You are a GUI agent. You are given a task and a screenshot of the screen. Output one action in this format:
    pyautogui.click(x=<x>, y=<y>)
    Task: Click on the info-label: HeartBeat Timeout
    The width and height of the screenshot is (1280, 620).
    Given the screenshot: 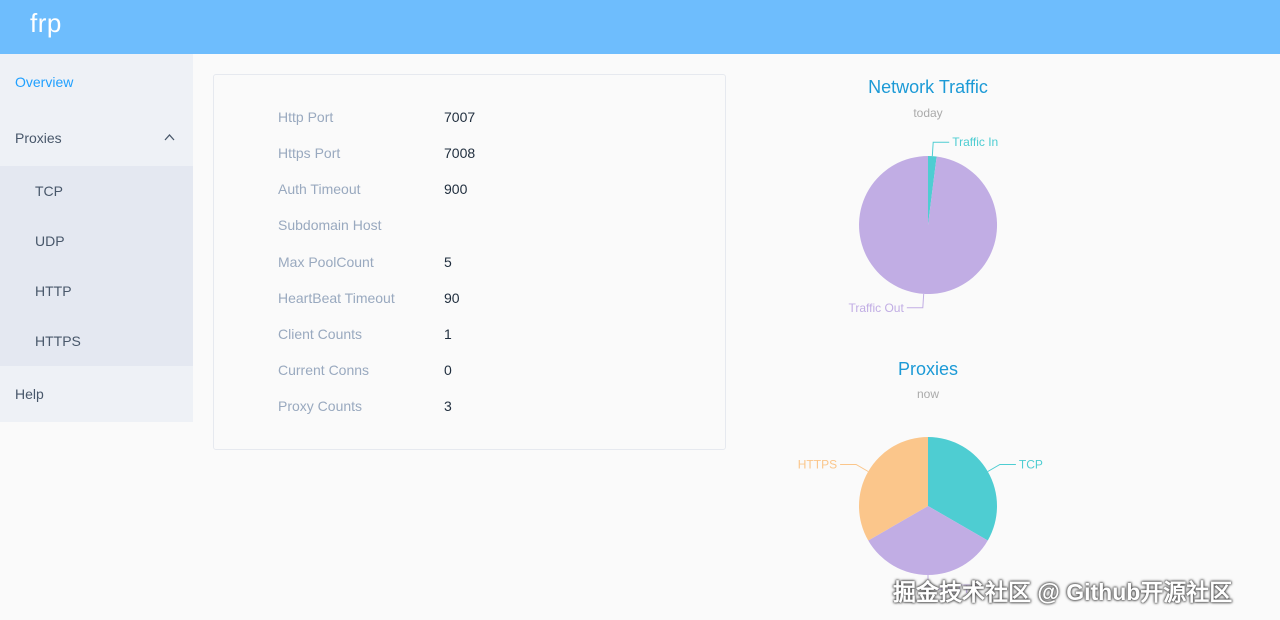 What is the action you would take?
    pyautogui.click(x=336, y=298)
    